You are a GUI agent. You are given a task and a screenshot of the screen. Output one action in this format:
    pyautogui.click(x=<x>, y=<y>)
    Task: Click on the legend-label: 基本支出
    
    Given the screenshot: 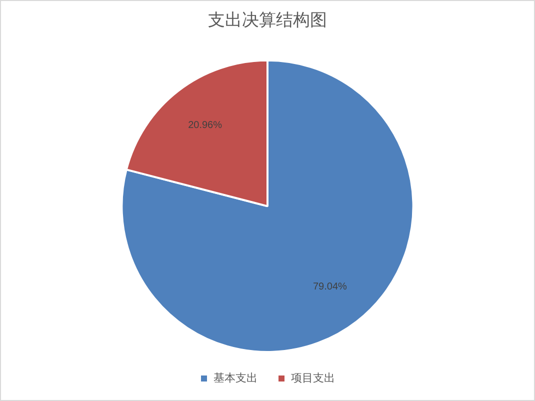 What is the action you would take?
    pyautogui.click(x=236, y=377)
    